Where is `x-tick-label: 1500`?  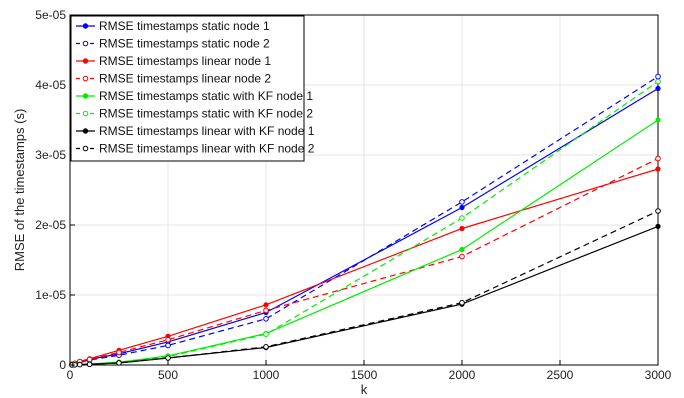 x-tick-label: 1500 is located at coordinates (364, 375).